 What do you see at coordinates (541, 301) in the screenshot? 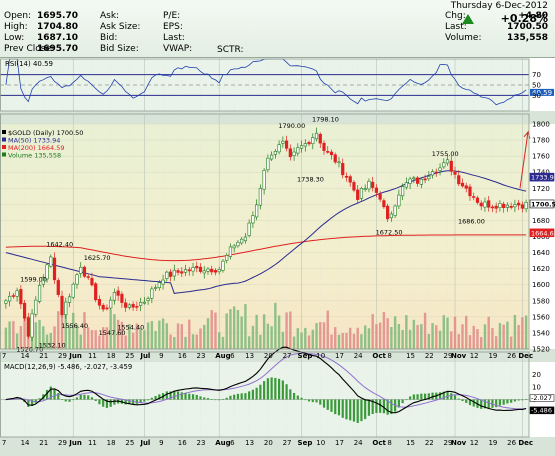
I see `price-tick-label: 1580` at bounding box center [541, 301].